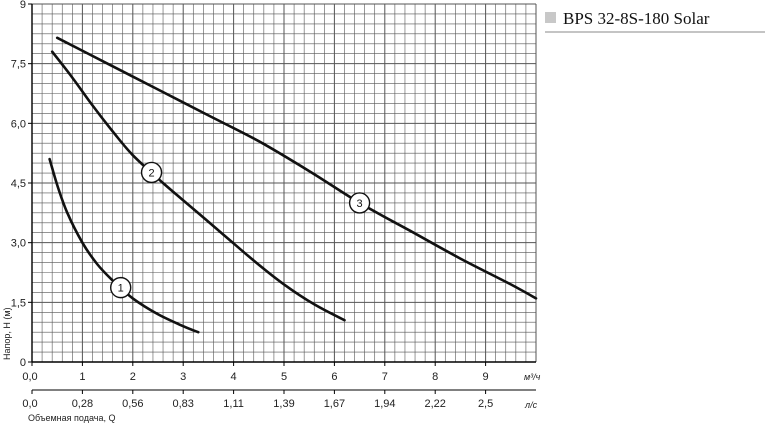 The height and width of the screenshot is (426, 767). What do you see at coordinates (23, 5) in the screenshot?
I see `y-tick-label: 9` at bounding box center [23, 5].